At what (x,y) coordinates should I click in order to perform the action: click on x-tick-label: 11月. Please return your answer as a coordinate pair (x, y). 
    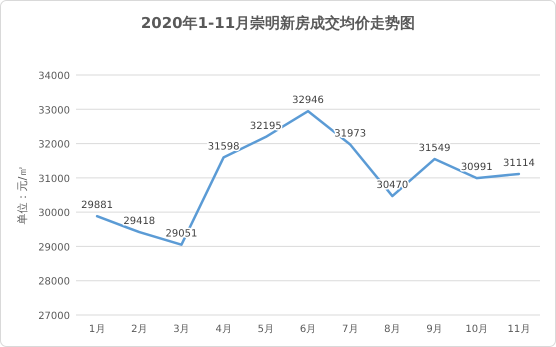
    Looking at the image, I should click on (519, 329).